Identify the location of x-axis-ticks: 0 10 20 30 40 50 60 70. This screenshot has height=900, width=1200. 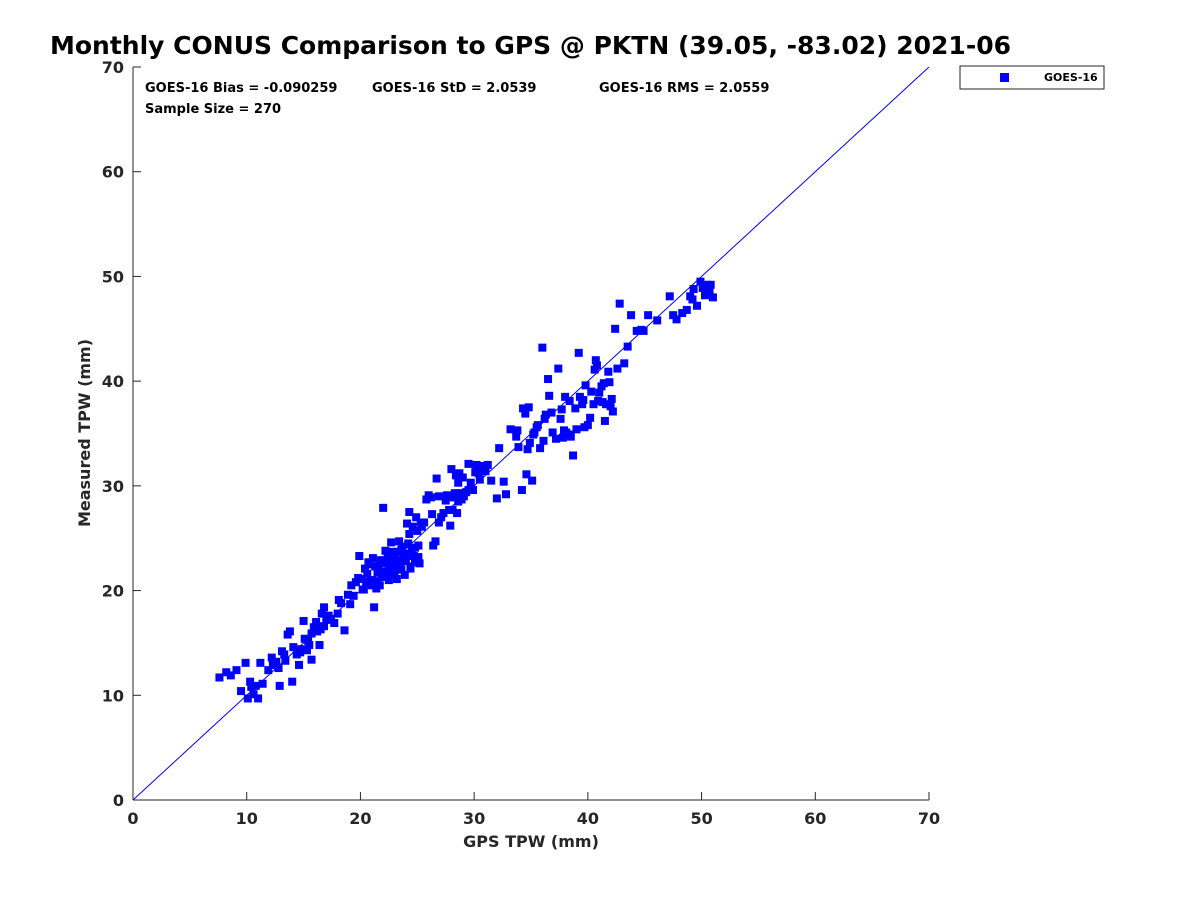
(533, 810).